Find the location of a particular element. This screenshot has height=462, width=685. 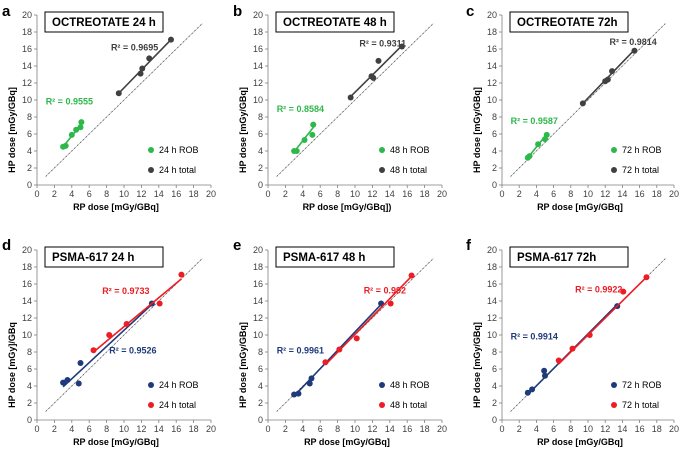

series-rob: R² = 0.9961 is located at coordinates (331, 349).